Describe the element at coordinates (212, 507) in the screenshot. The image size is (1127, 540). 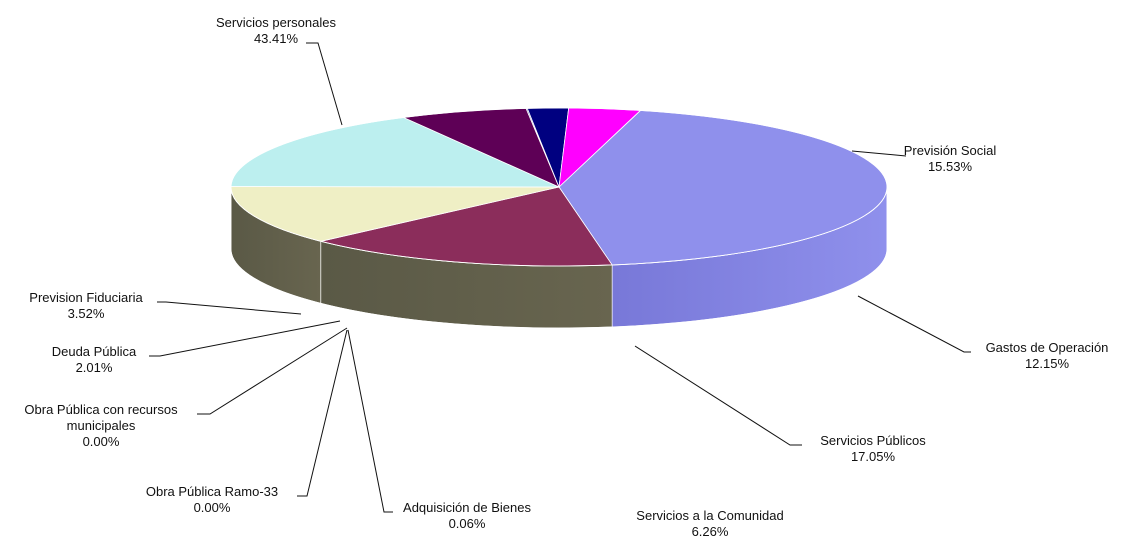
I see `data-label-percent-obra_publica_ramo_33: 0.00%` at that location.